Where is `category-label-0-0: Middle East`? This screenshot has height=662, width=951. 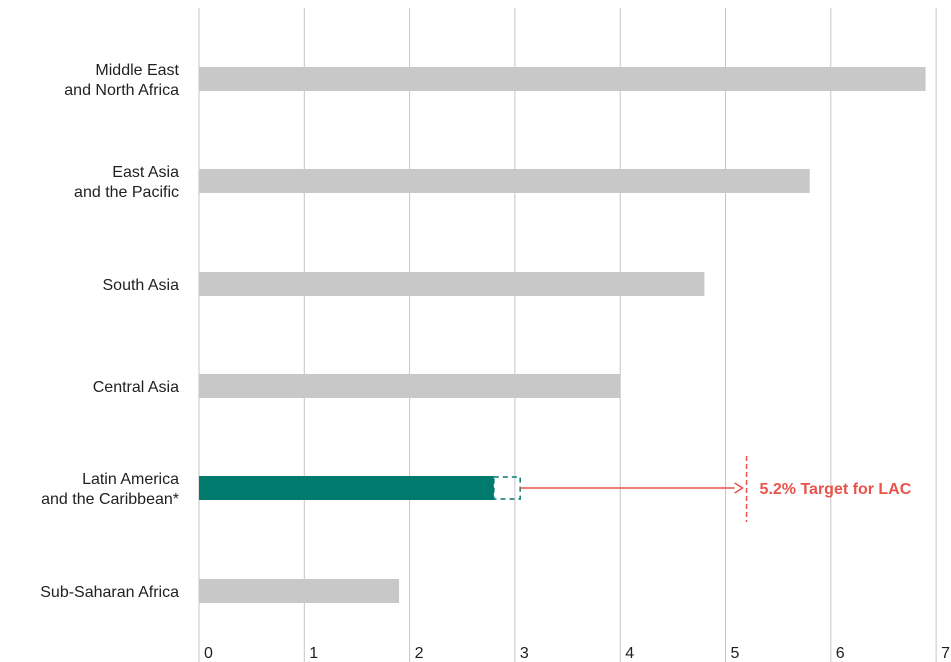
category-label-0-0: Middle East is located at coordinates (137, 70).